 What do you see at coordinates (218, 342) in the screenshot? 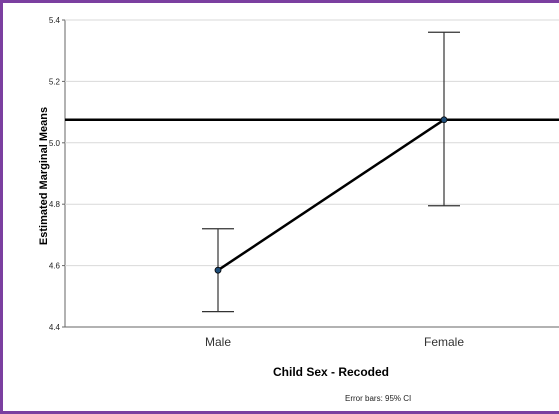
I see `category-label: Male` at bounding box center [218, 342].